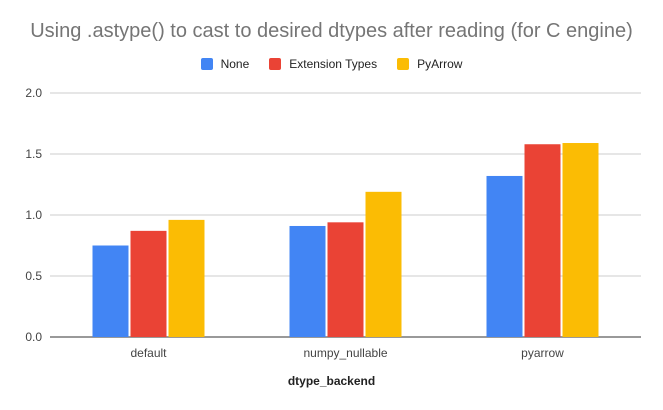 This screenshot has width=663, height=410. I want to click on bar-extension-types-pyarrow, so click(542, 240).